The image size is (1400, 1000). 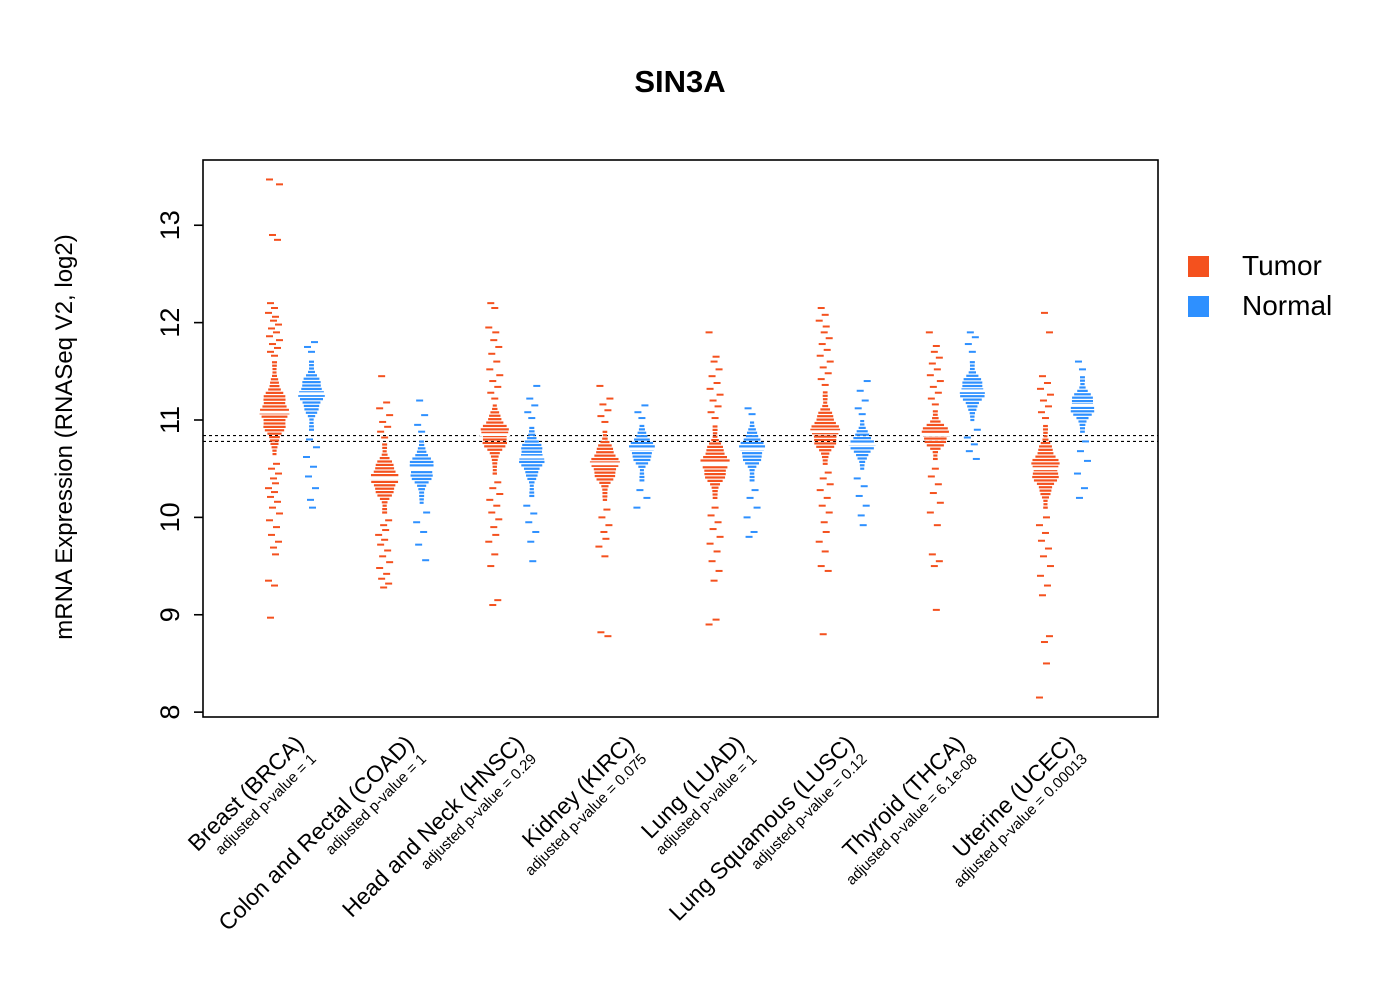 I want to click on y-tick-label: 10, so click(x=170, y=517).